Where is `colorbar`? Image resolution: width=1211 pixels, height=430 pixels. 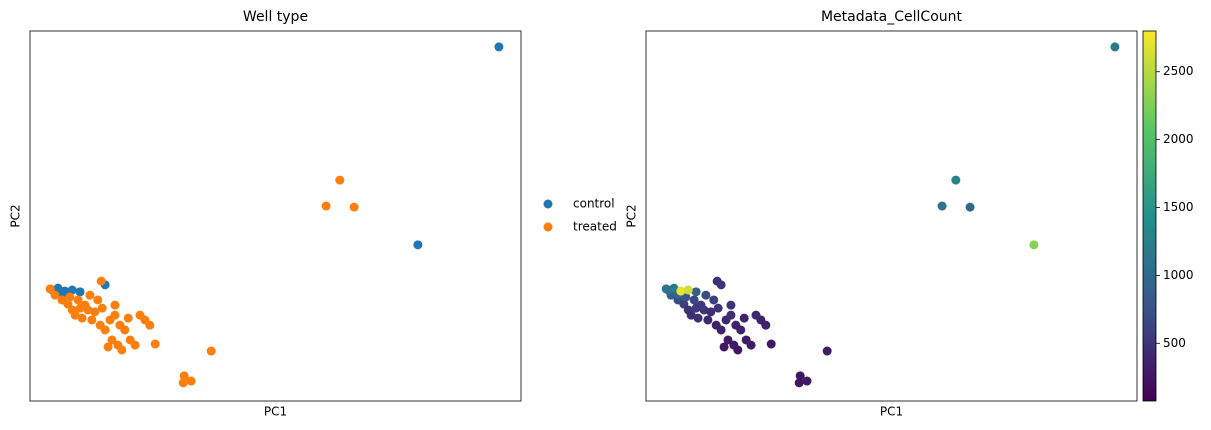 colorbar is located at coordinates (1149, 216).